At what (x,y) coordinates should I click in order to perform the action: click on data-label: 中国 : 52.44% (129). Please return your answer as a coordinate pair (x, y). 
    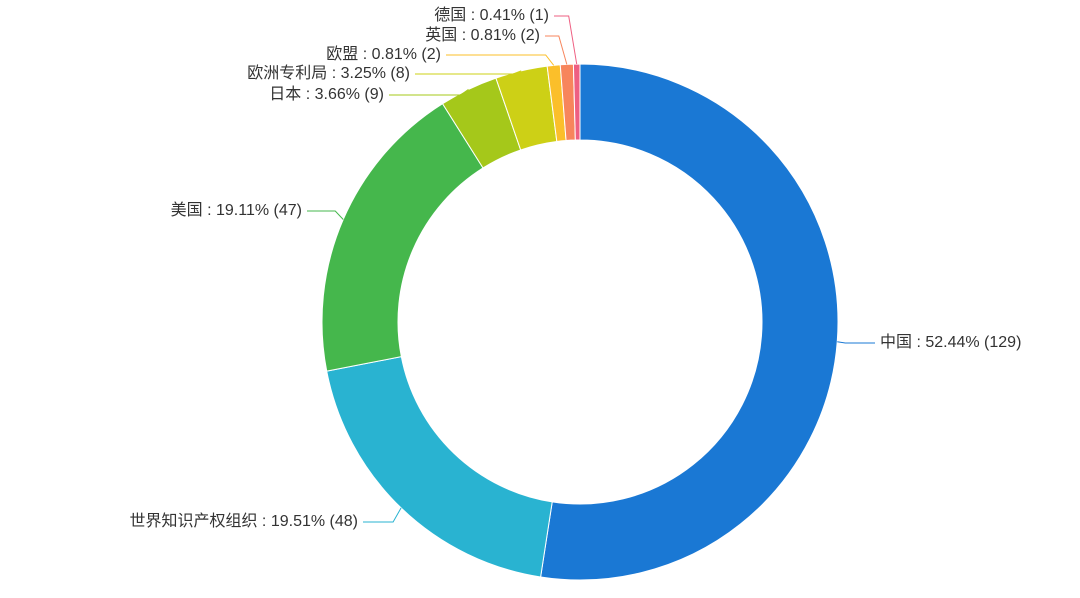
    Looking at the image, I should click on (950, 342).